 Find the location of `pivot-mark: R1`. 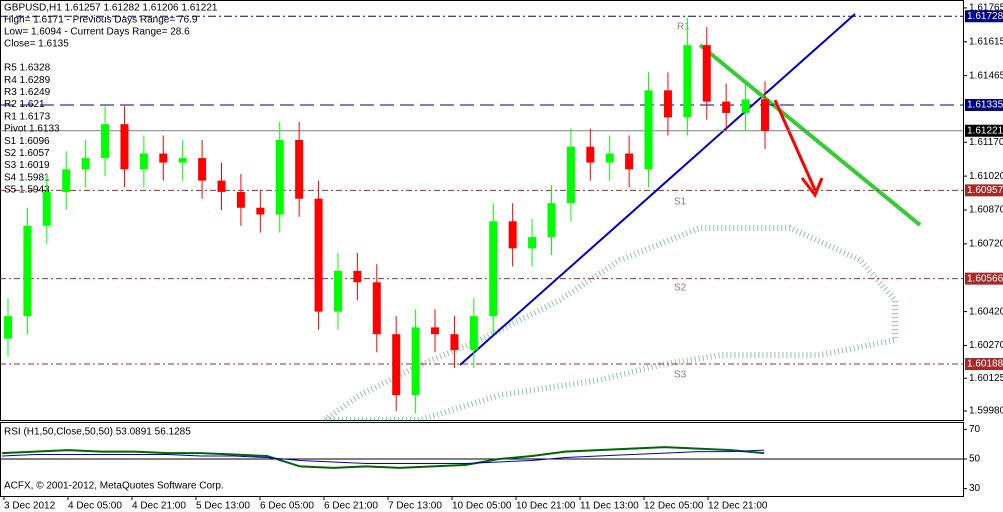

pivot-mark: R1 is located at coordinates (683, 27).